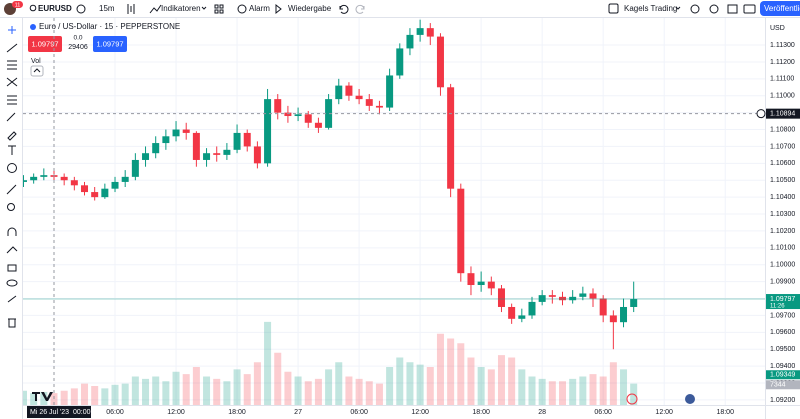 This screenshot has height=419, width=800. I want to click on publish-button, so click(780, 8).